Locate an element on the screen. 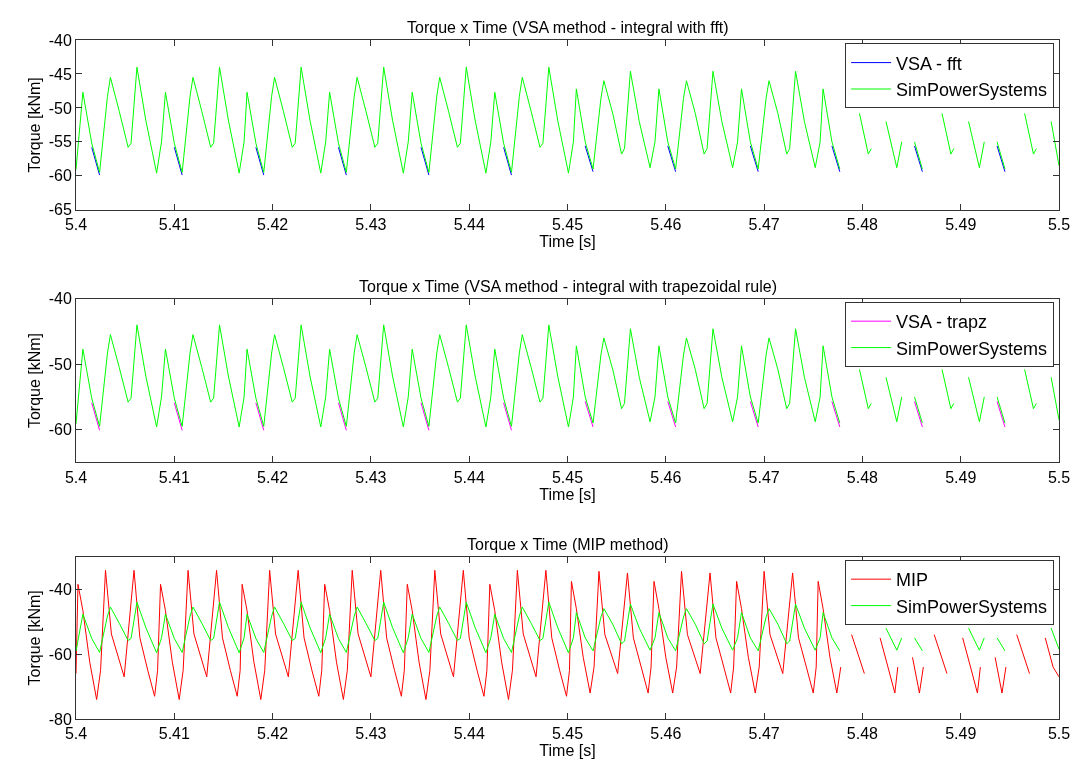 This screenshot has height=773, width=1082. y-tick-label: -80 is located at coordinates (60, 719).